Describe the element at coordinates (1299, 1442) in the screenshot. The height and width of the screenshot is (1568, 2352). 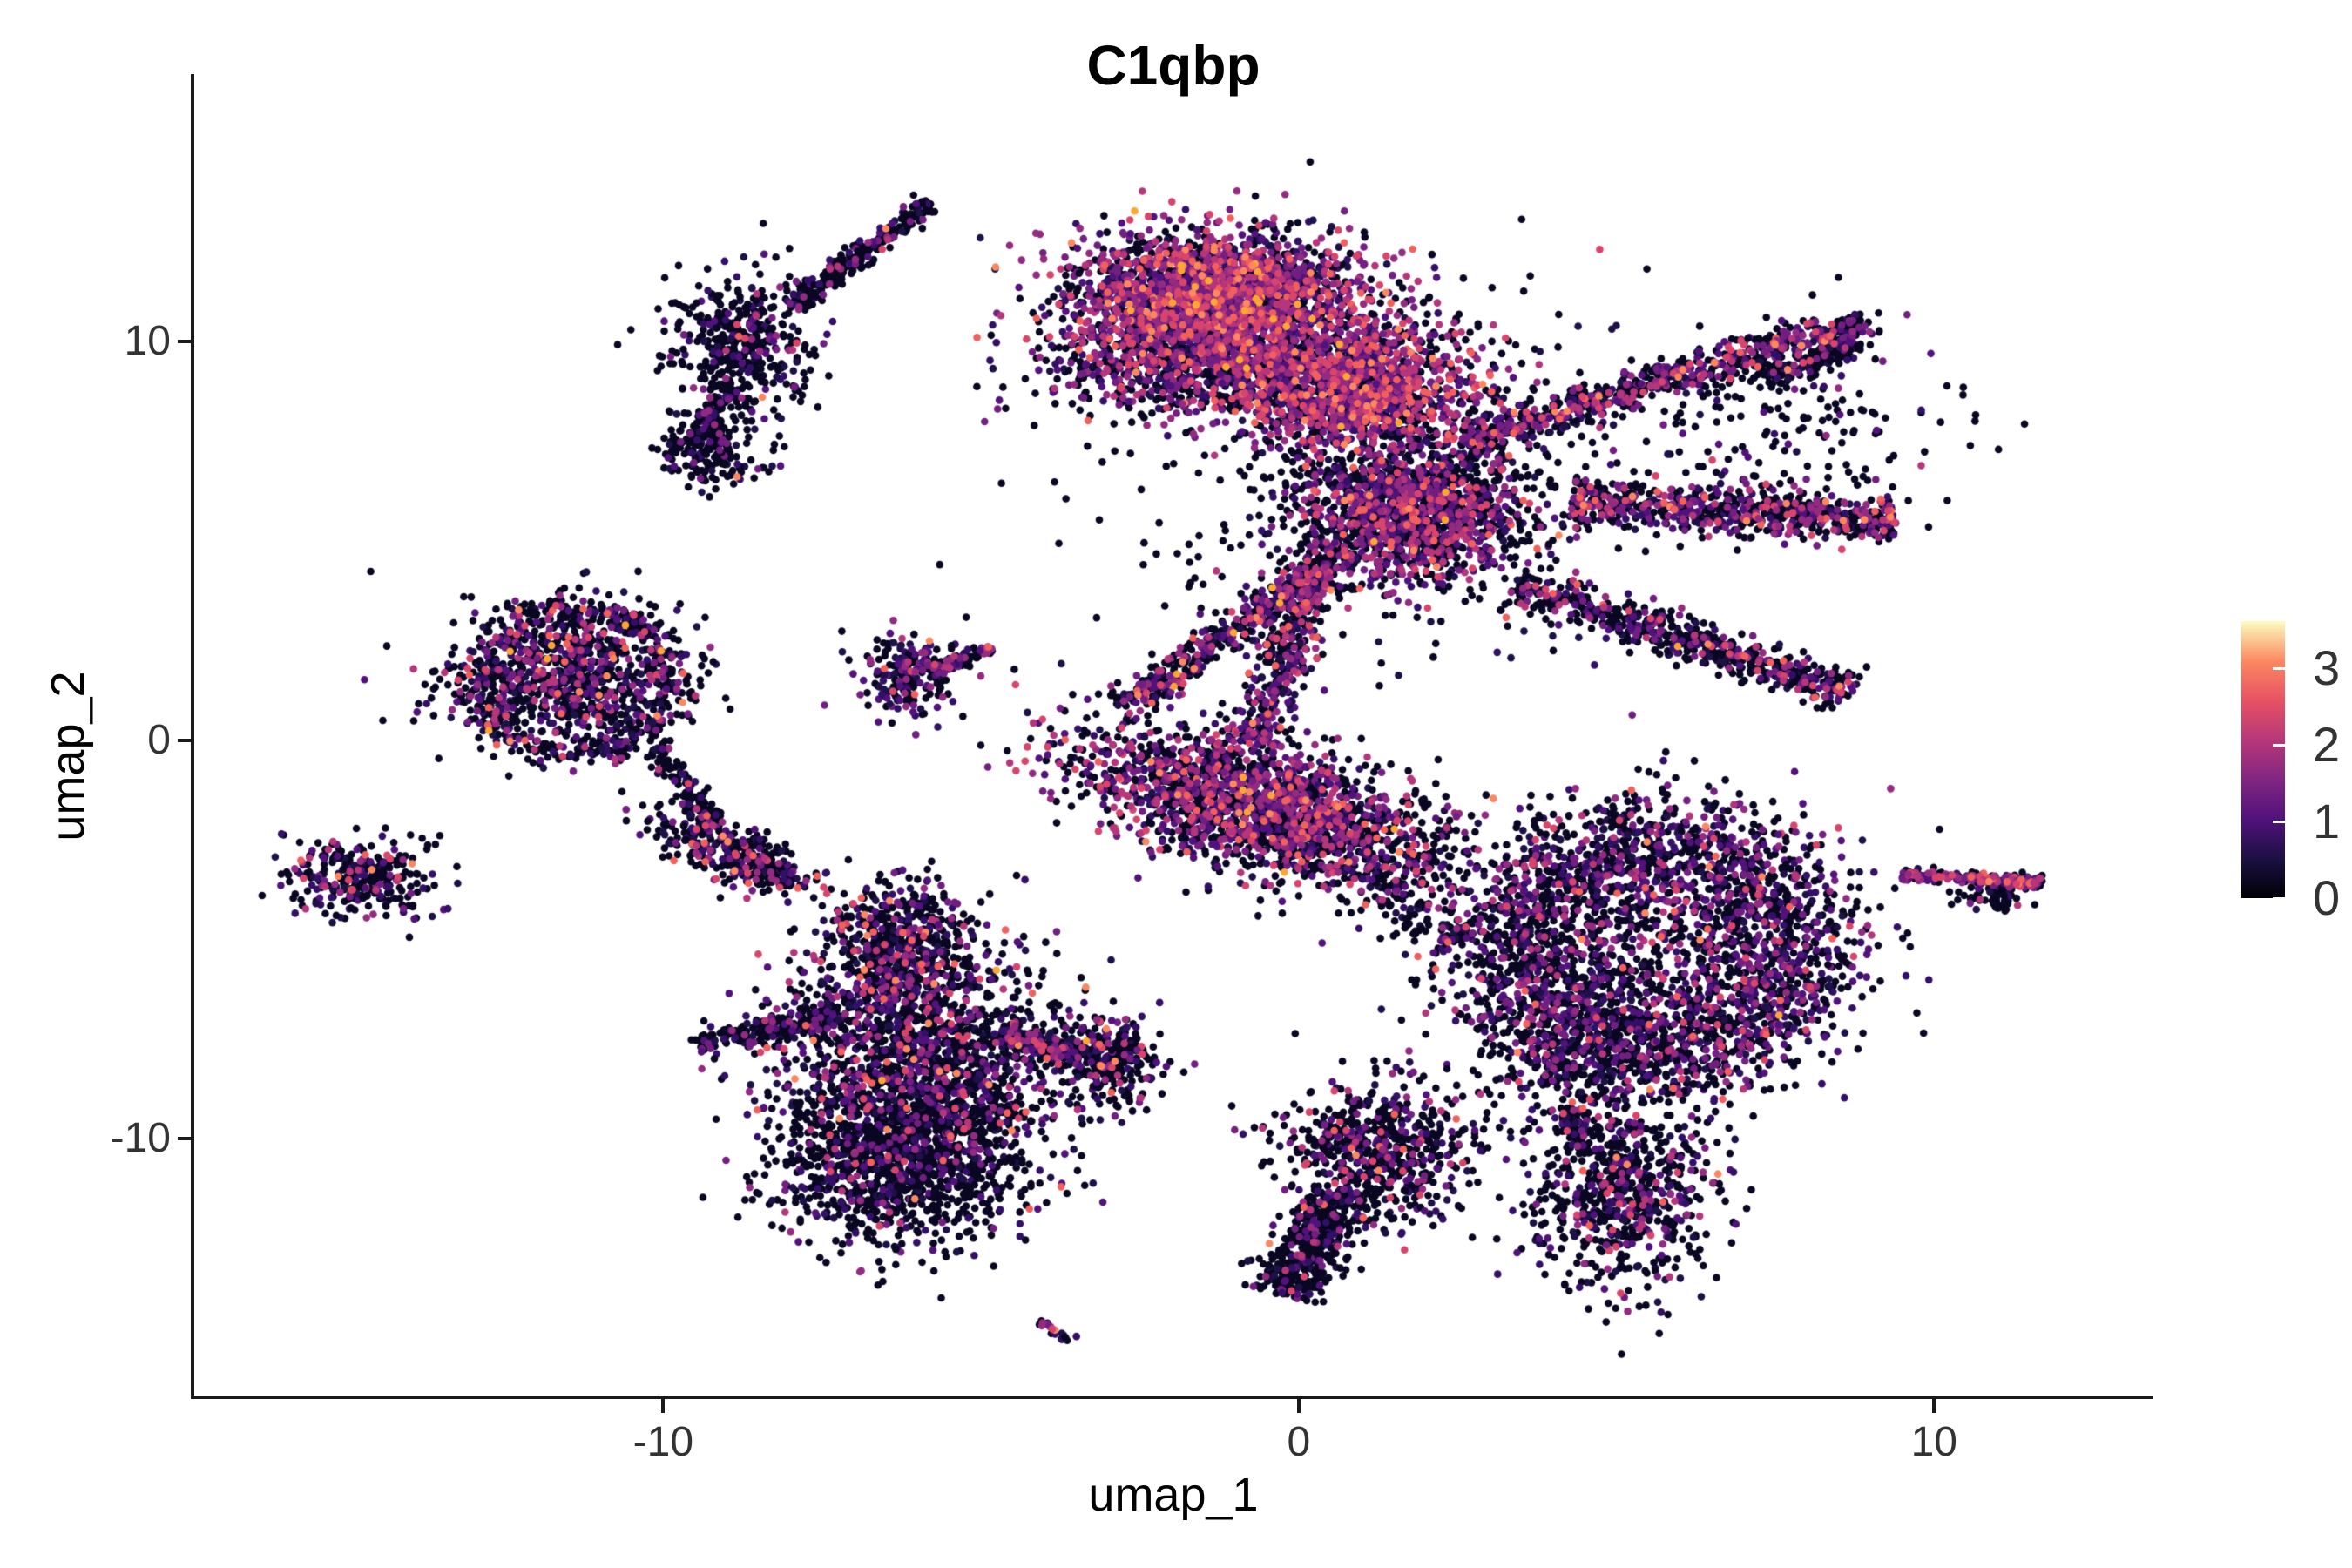
I see `x-tick-label: 0` at that location.